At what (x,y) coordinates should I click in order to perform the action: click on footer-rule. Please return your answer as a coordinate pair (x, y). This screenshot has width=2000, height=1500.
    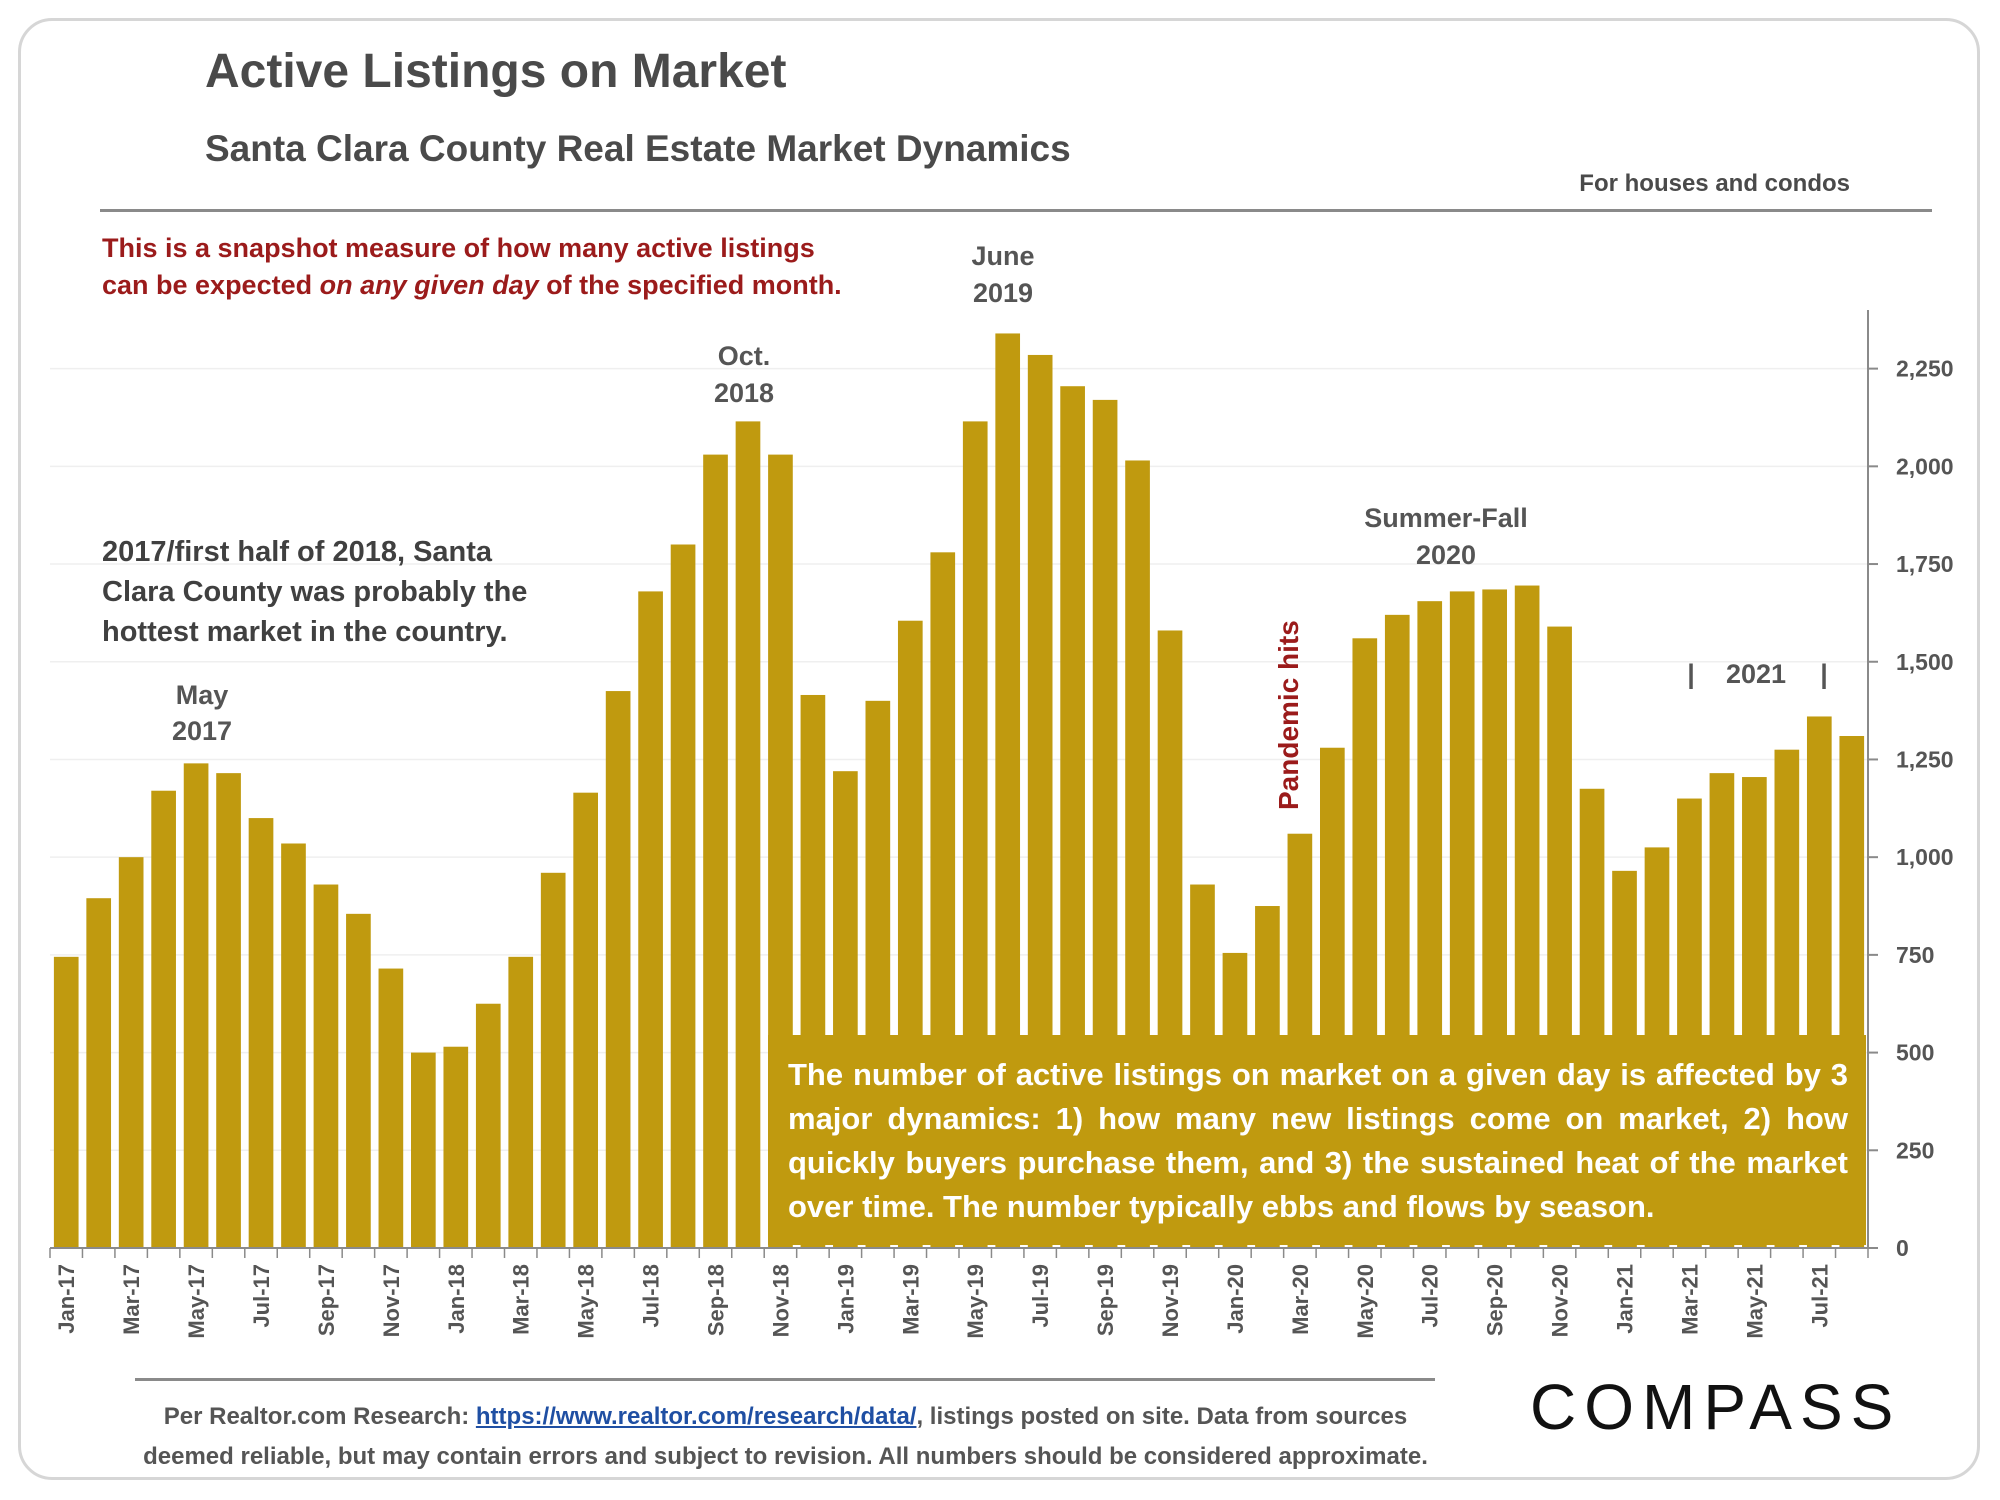
    Looking at the image, I should click on (785, 1379).